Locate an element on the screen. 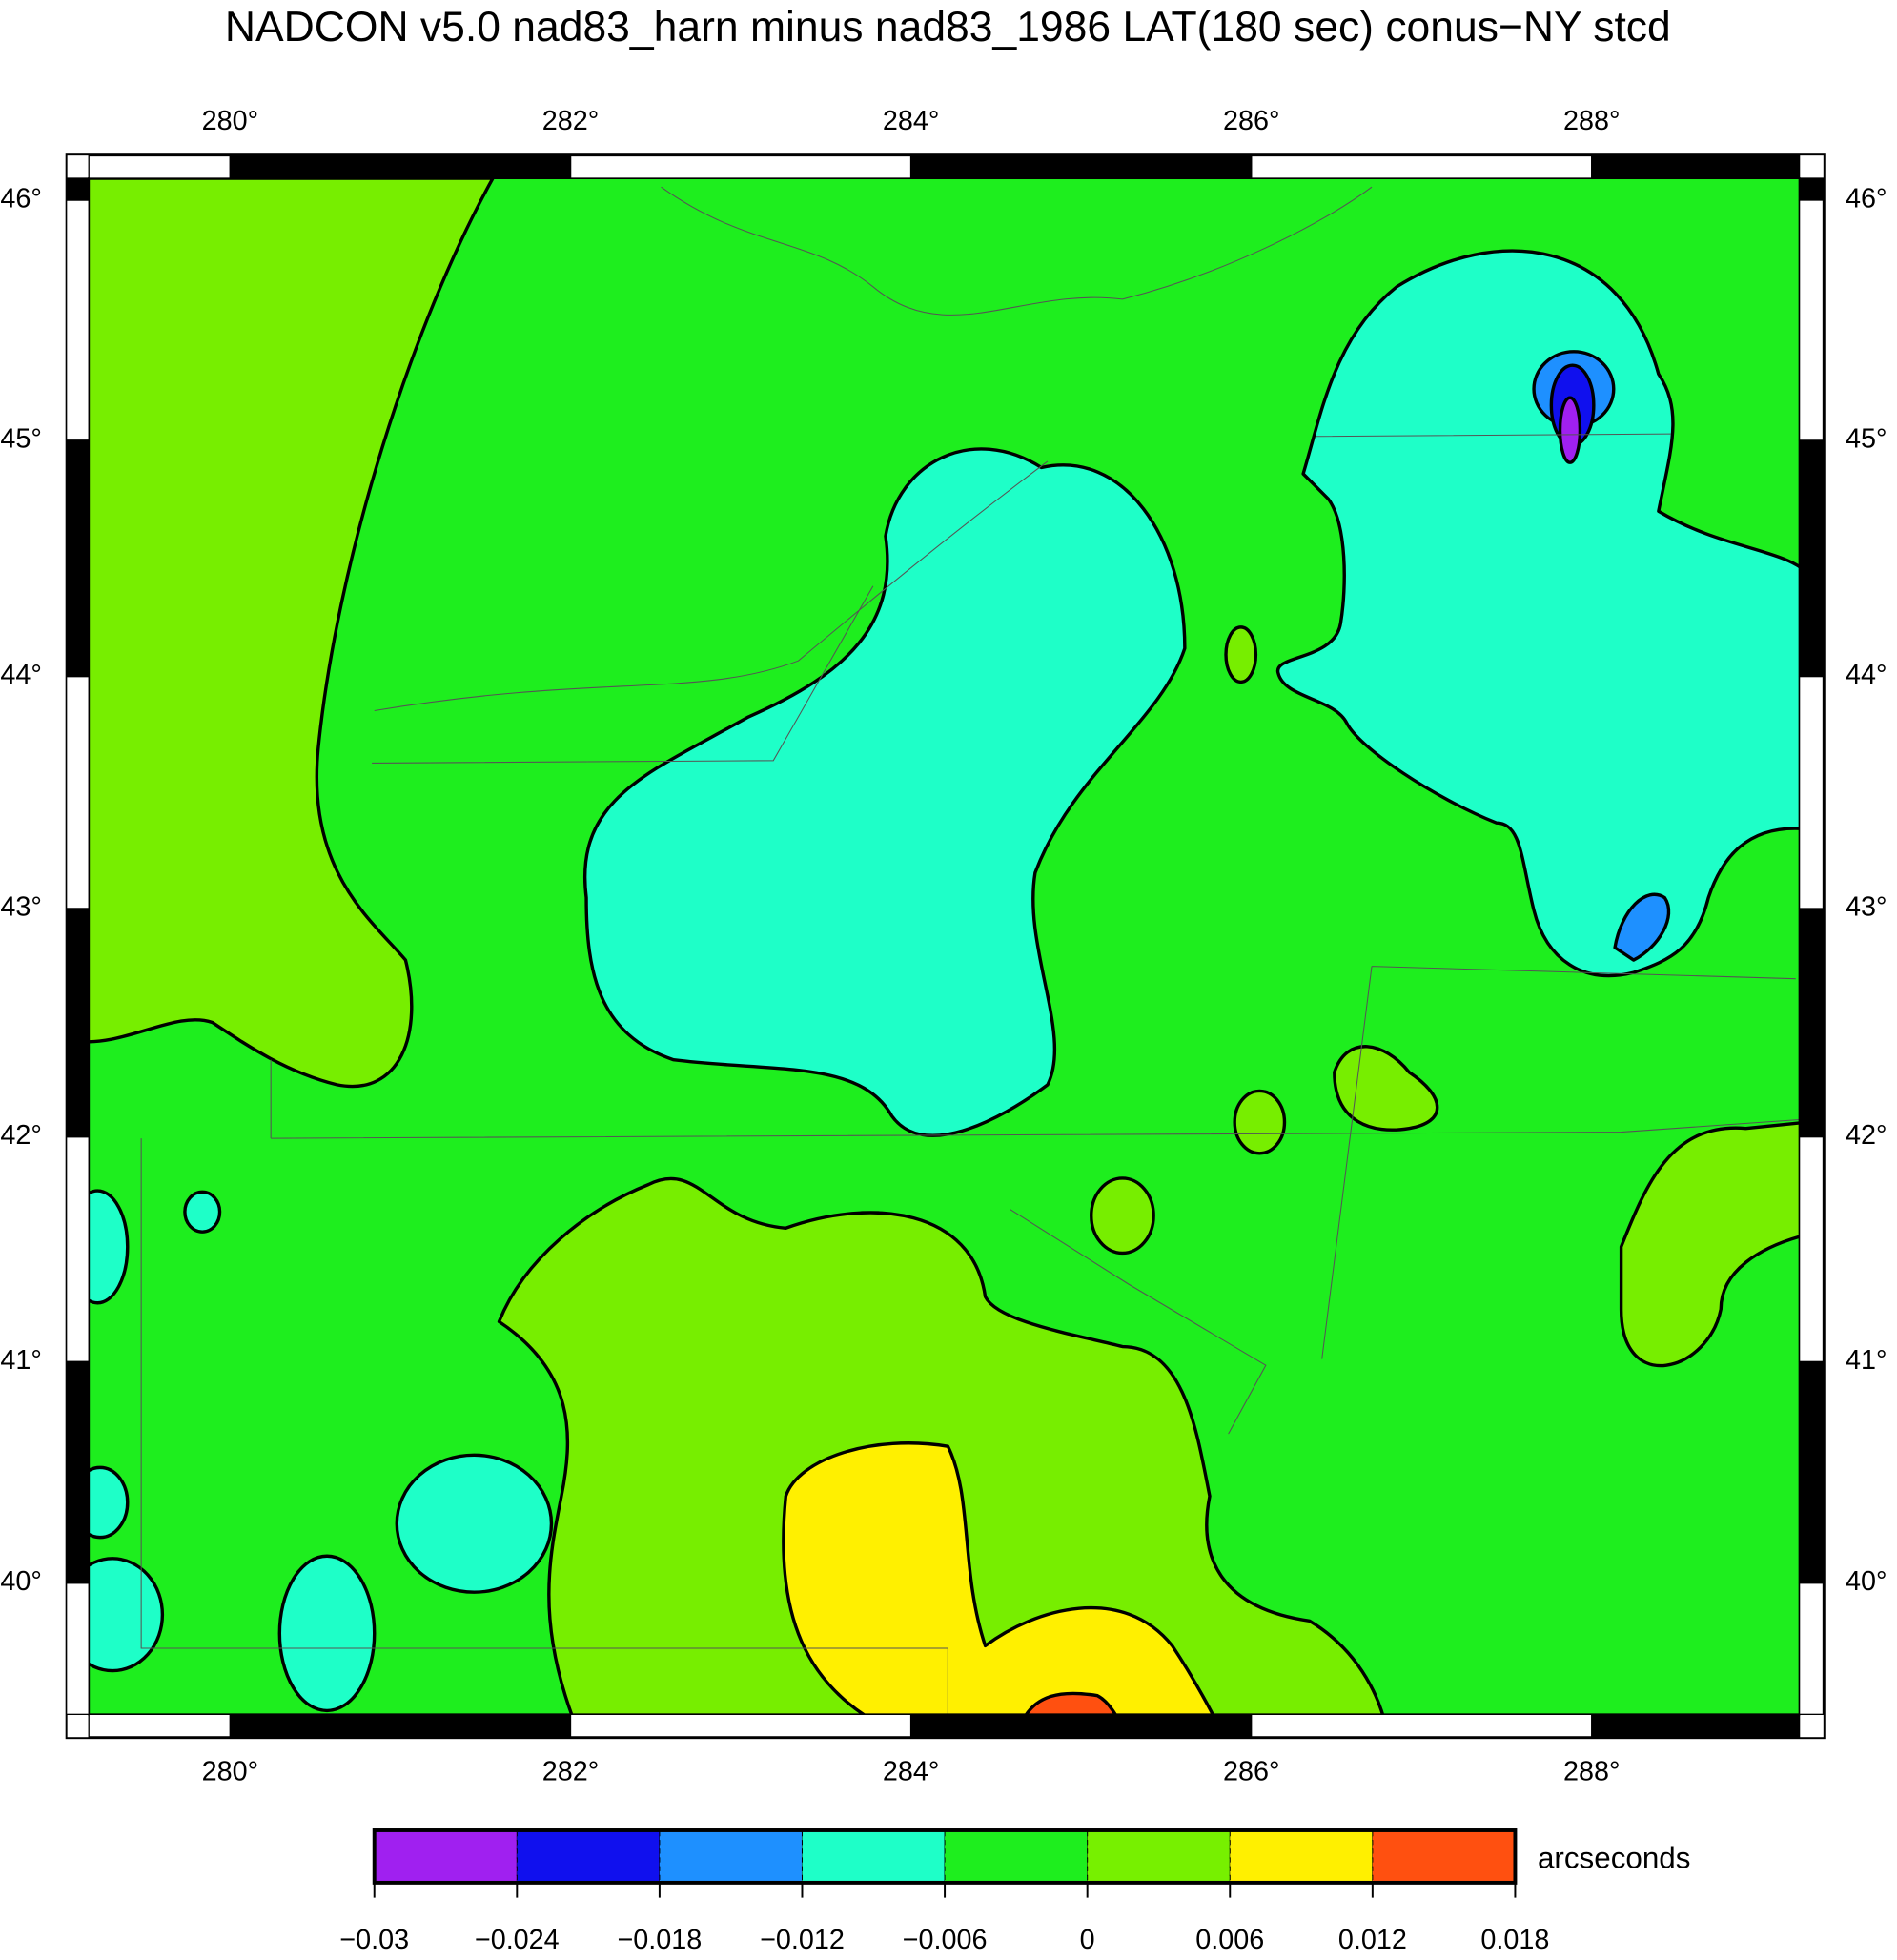  region-east is located at coordinates (1709, 1244).